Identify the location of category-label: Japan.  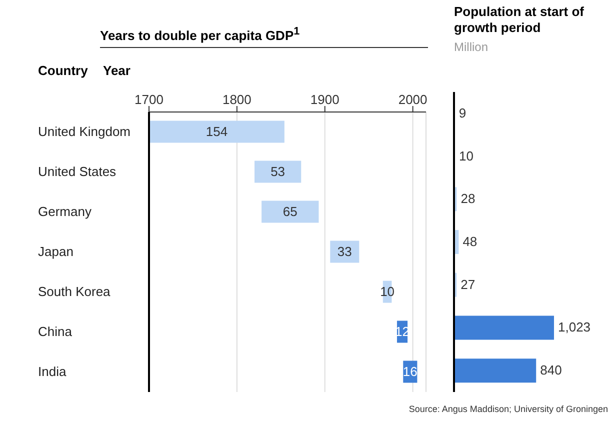
(56, 251).